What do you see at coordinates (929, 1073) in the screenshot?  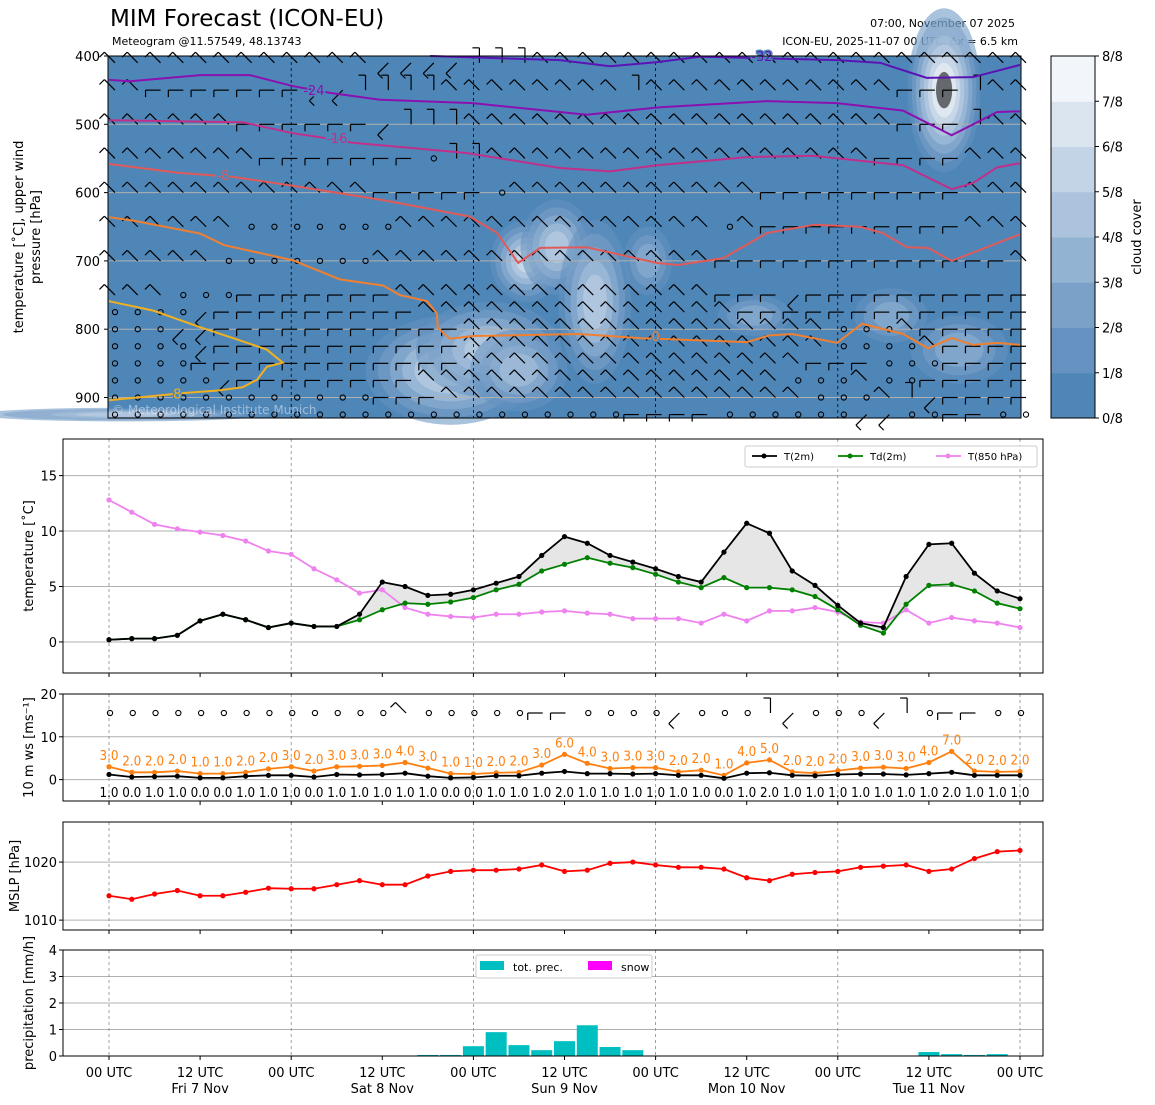 I see `x-tick-label: 12 UTC` at bounding box center [929, 1073].